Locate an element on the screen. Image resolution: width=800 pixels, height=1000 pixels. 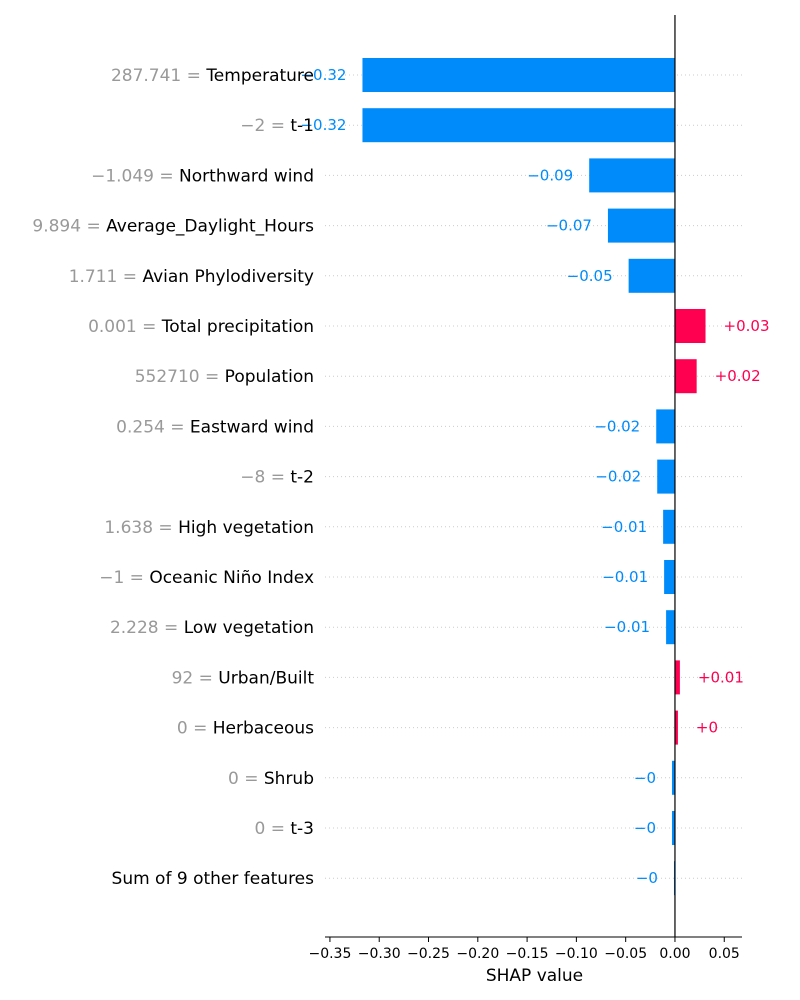
feature-label: Sum of 9 other features is located at coordinates (213, 879).